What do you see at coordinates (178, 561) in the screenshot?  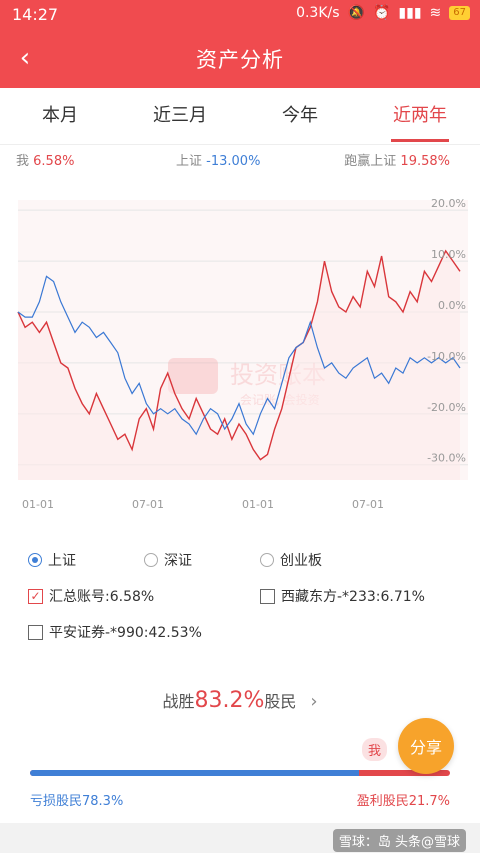 I see `benchmark-label: 深证` at bounding box center [178, 561].